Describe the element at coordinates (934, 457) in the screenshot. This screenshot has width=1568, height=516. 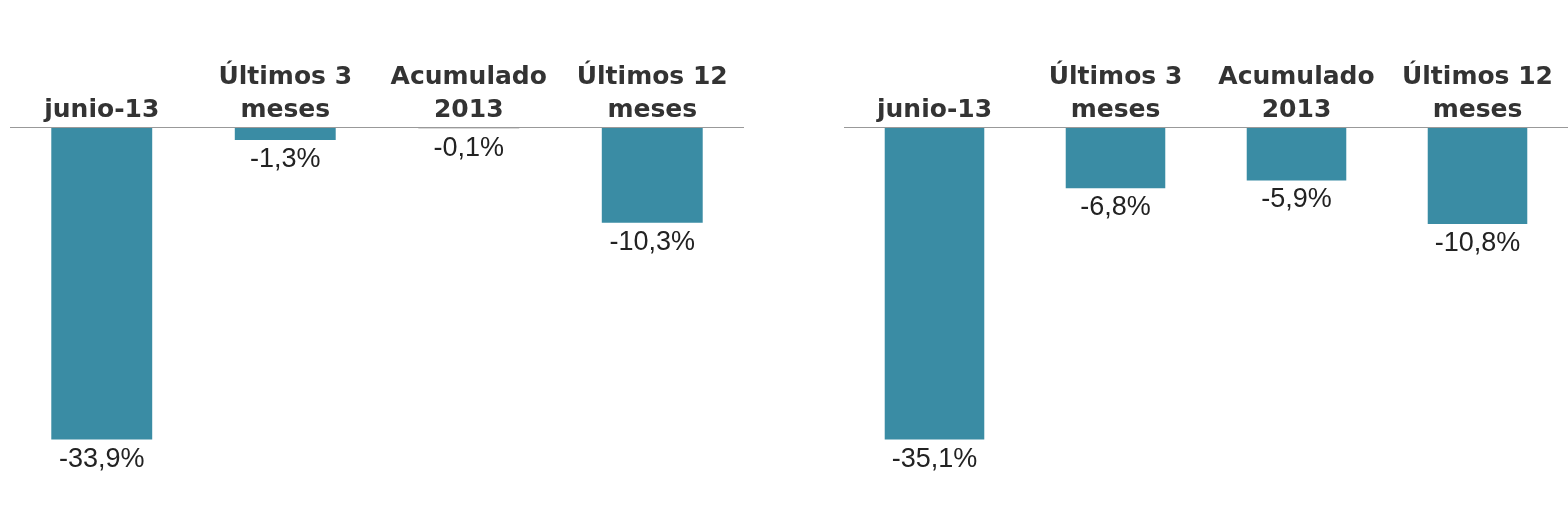
I see `data-label: -35,1%` at that location.